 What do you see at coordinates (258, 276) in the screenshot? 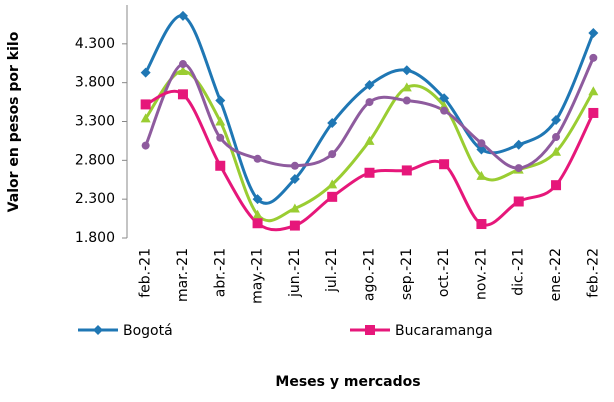
I see `x-tick-label: may.-21` at bounding box center [258, 276].